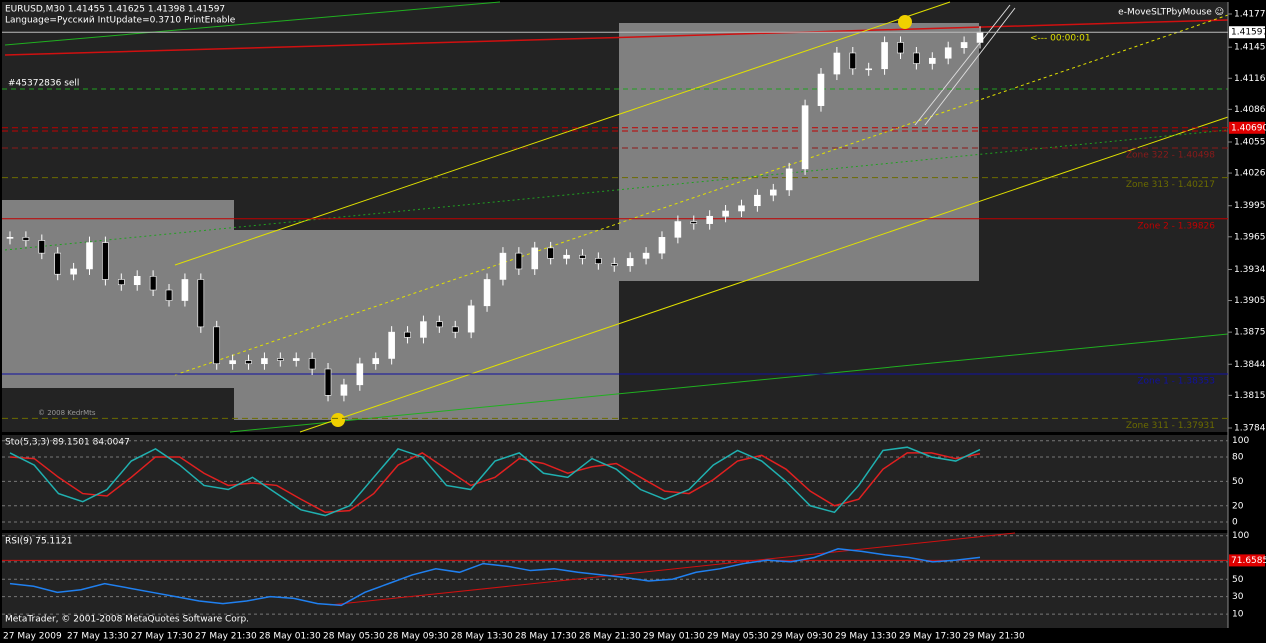 The image size is (1266, 643). I want to click on price-label: 1.40260, so click(1250, 174).